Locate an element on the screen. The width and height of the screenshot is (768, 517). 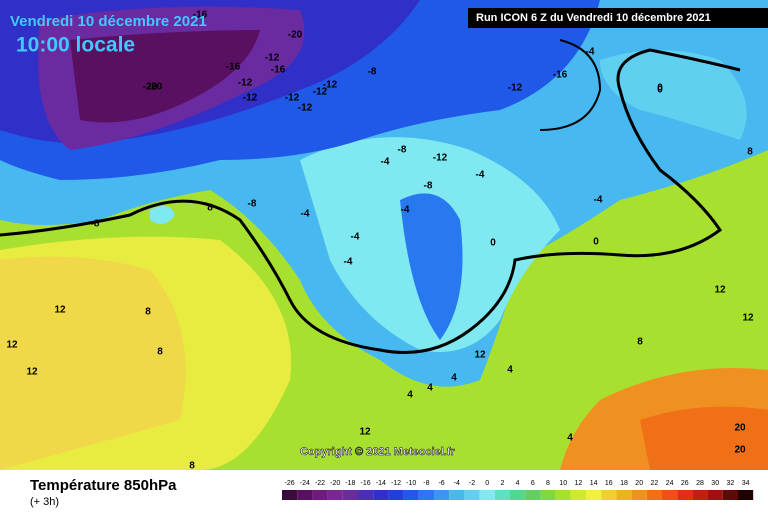
legend-tick-label: 8 is located at coordinates (548, 483).